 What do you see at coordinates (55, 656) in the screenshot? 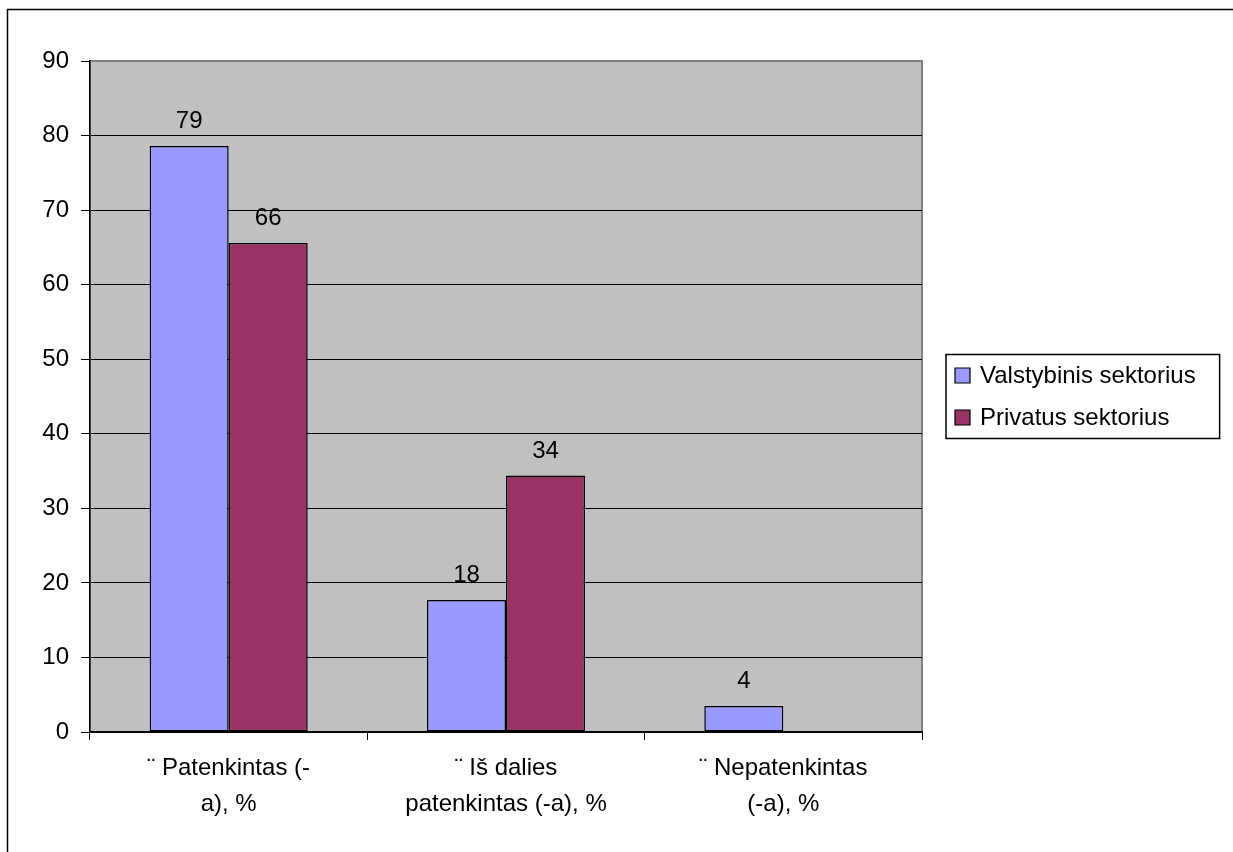
I see `y-tick-label: 10` at bounding box center [55, 656].